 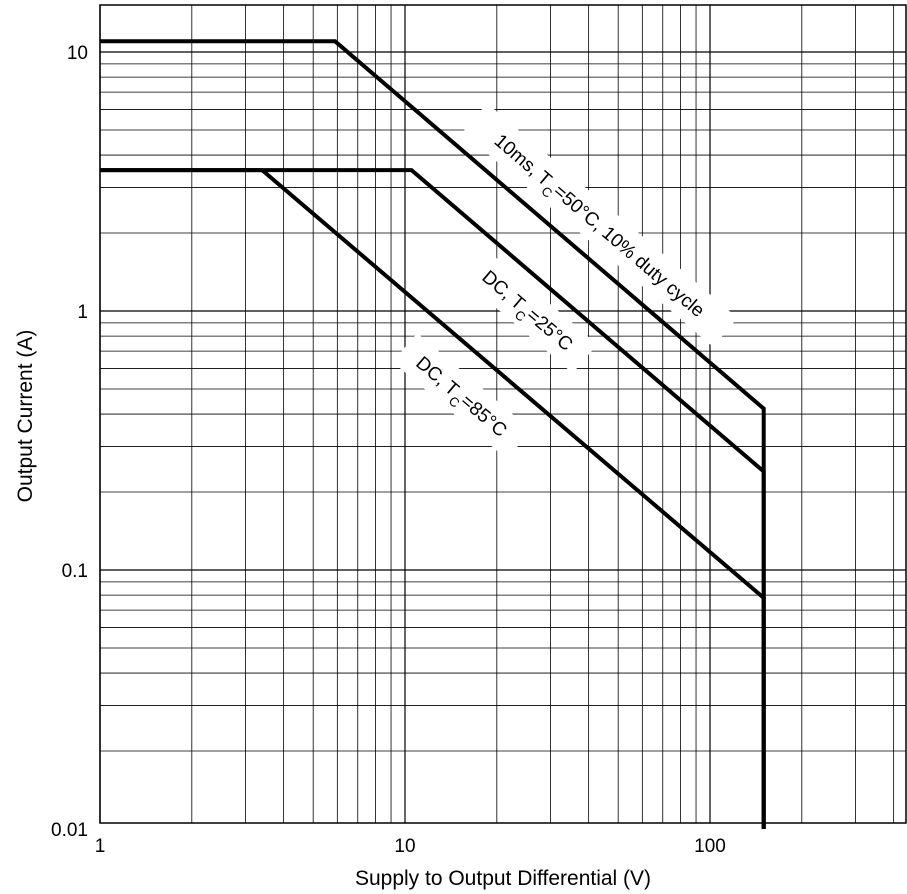 What do you see at coordinates (710, 846) in the screenshot?
I see `x-tick-label: 100` at bounding box center [710, 846].